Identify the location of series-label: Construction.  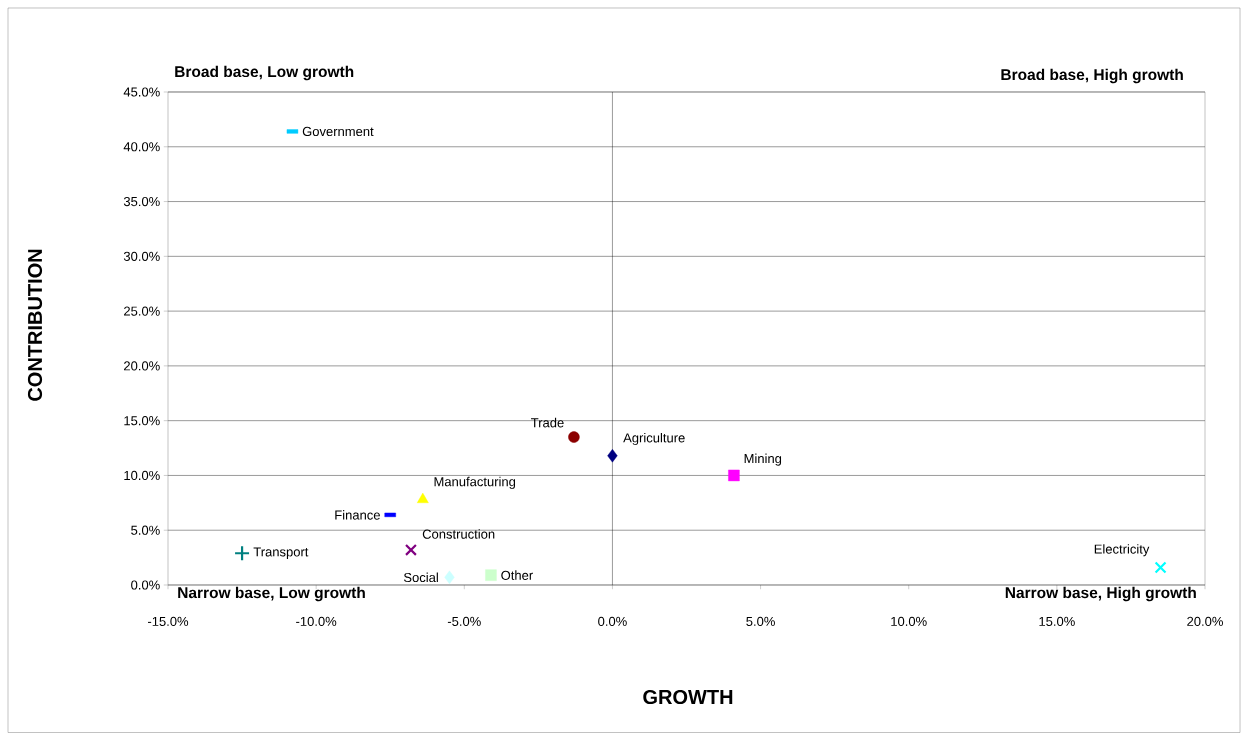
(458, 534).